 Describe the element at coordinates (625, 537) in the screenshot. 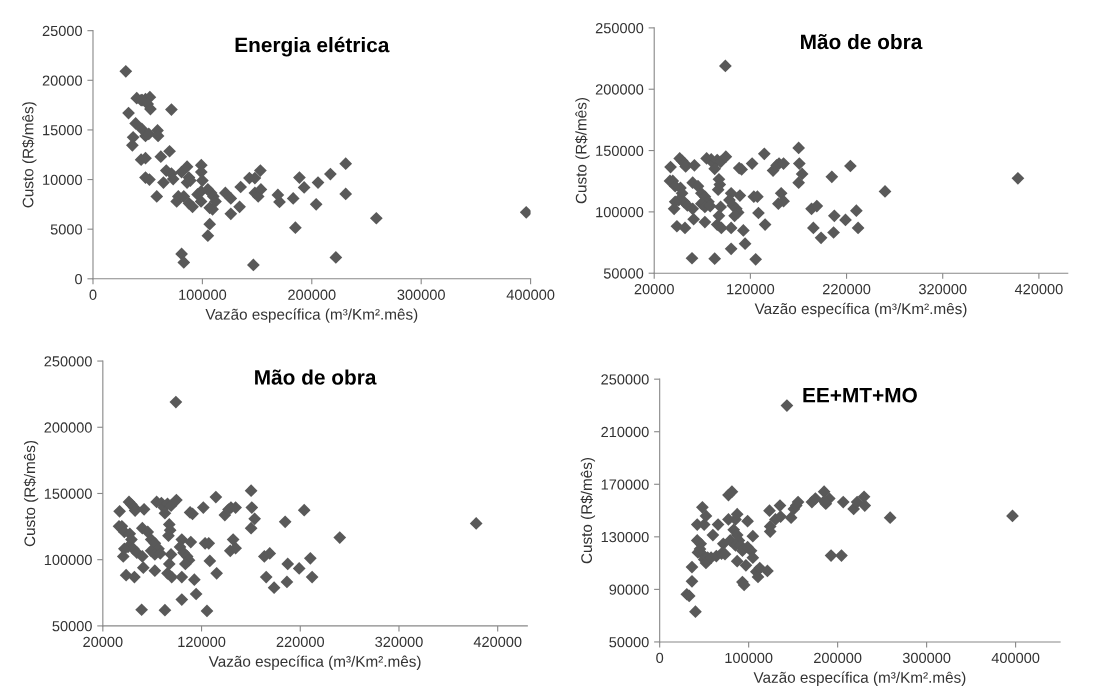

I see `y-tick-label: 130000` at that location.